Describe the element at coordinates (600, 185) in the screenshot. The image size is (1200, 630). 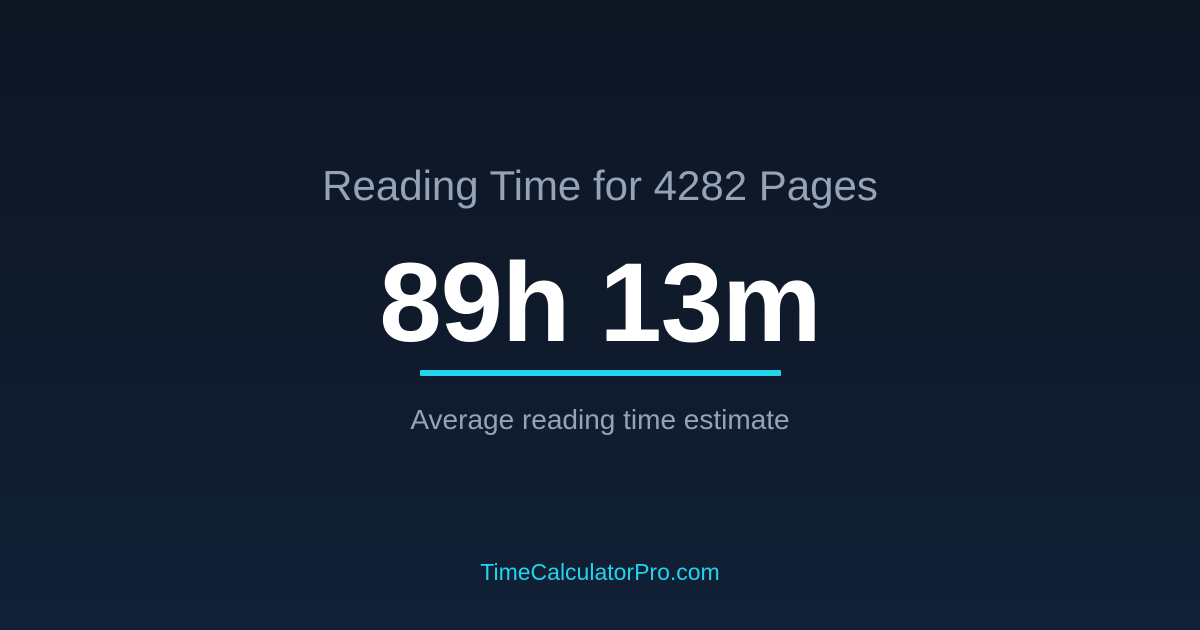
I see `page-title: Reading Time for 4282 Pages` at that location.